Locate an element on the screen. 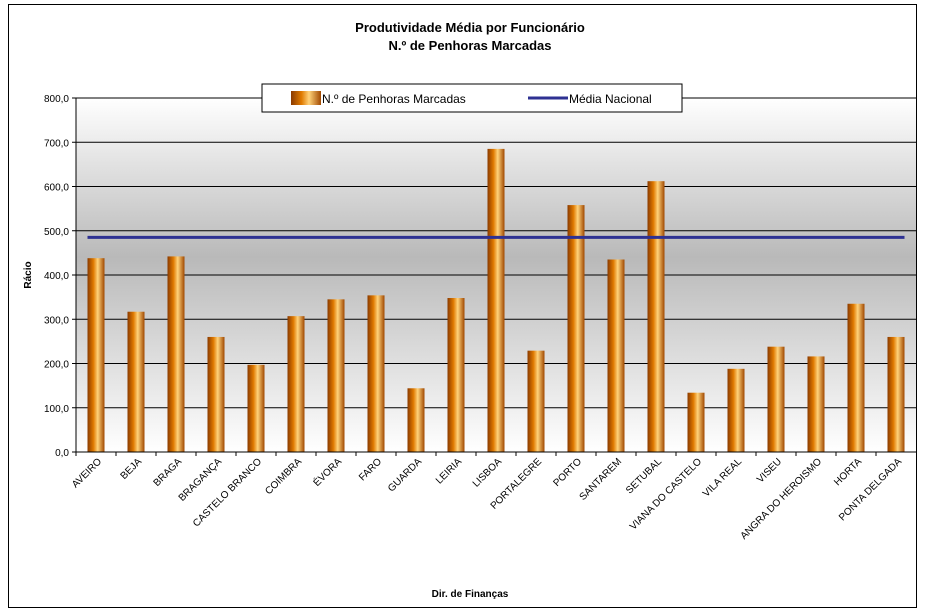  y-tick-label: 400,0 is located at coordinates (56, 276).